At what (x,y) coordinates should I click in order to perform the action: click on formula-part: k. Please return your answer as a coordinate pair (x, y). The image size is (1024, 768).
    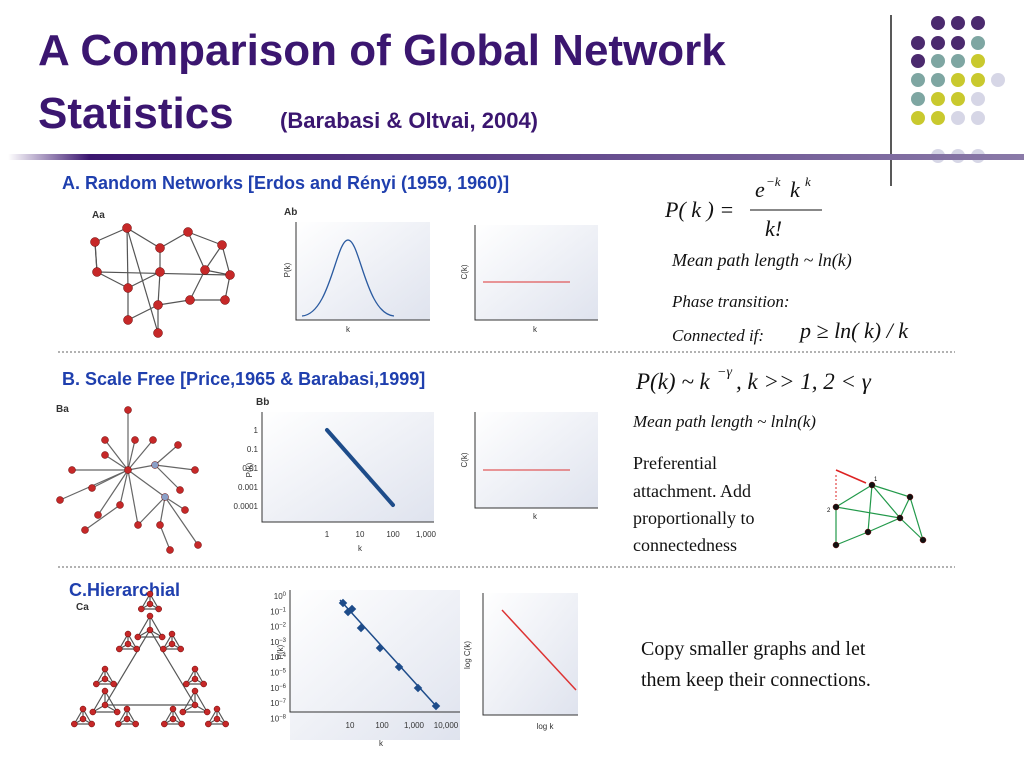
    Looking at the image, I should click on (808, 181).